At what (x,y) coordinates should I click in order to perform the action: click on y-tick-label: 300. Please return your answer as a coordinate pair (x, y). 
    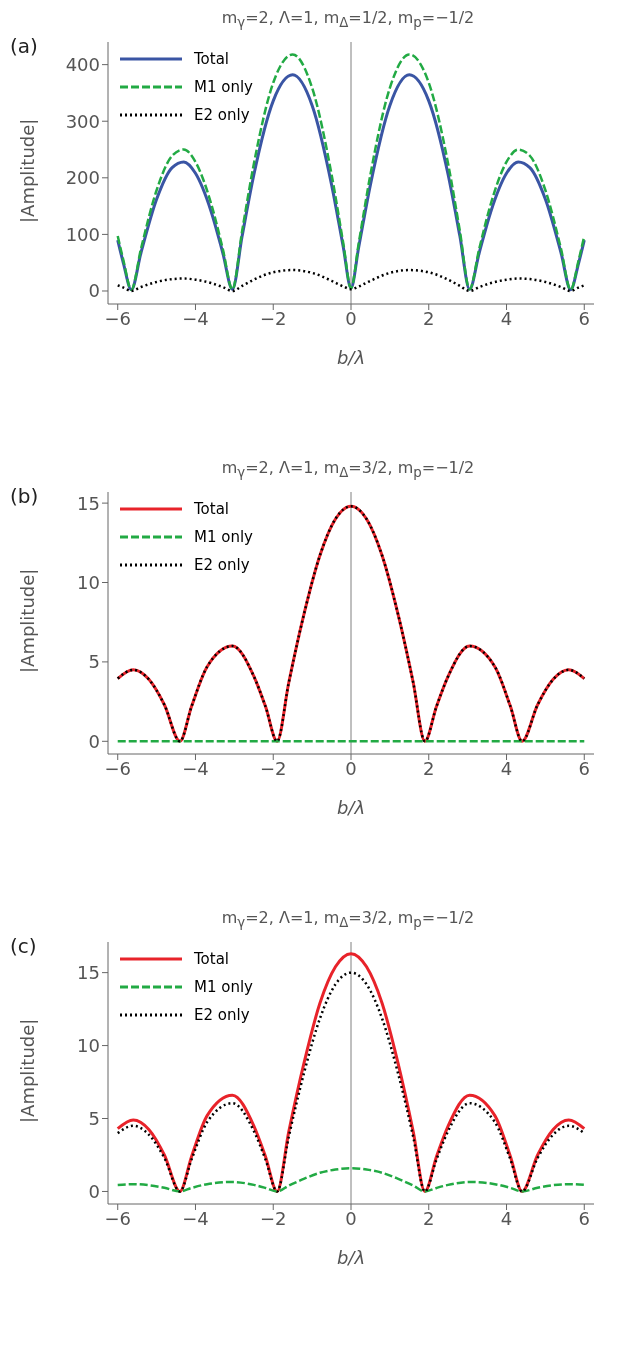
    Looking at the image, I should click on (82, 121).